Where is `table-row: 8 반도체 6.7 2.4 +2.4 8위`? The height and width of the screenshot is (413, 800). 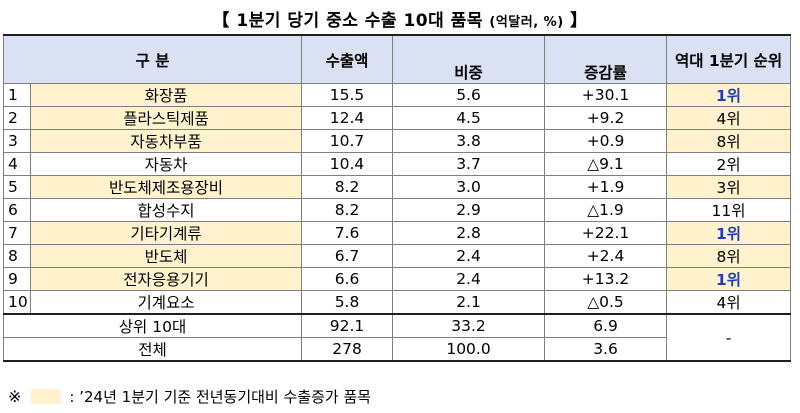
table-row: 8 반도체 6.7 2.4 +2.4 8위 is located at coordinates (397, 256).